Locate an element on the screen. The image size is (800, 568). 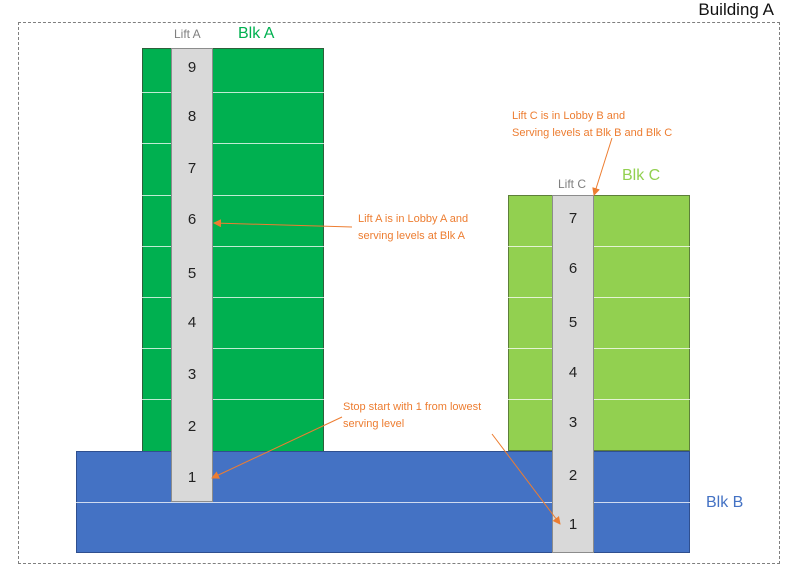
lift-c-floor-4: 4 is located at coordinates (573, 372).